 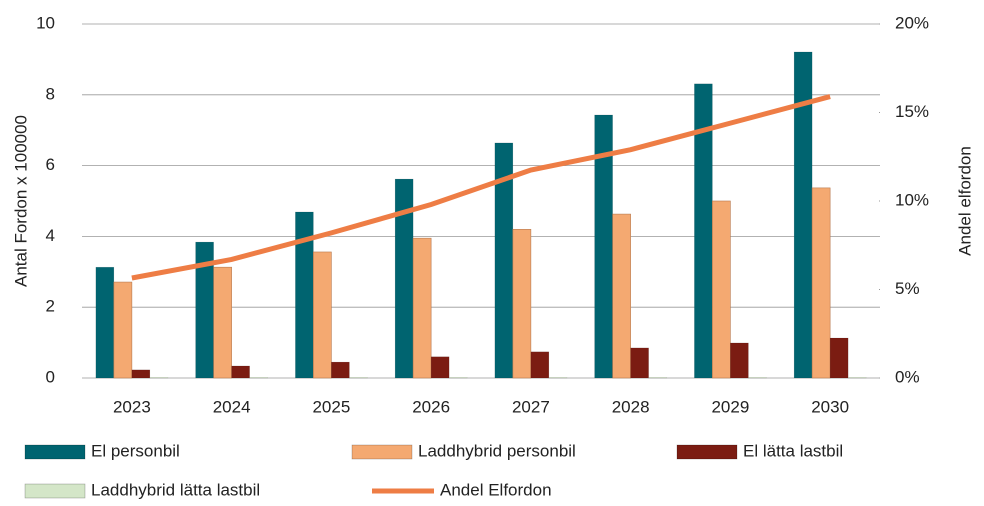 I want to click on legend-label: Laddhybrid lätta lastbil, so click(x=175, y=489).